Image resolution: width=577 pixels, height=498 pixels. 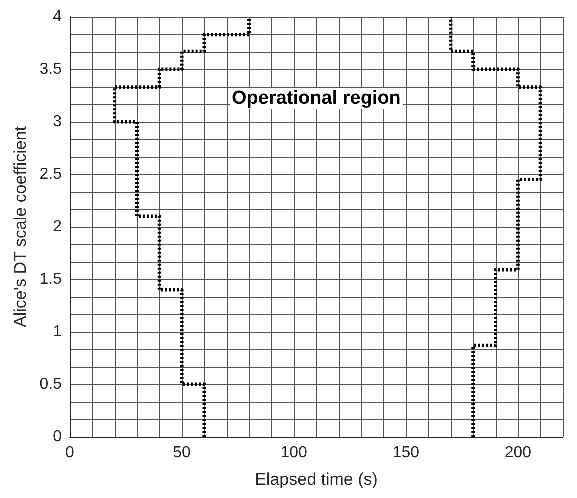 What do you see at coordinates (70, 453) in the screenshot?
I see `x-tick-label: 0` at bounding box center [70, 453].